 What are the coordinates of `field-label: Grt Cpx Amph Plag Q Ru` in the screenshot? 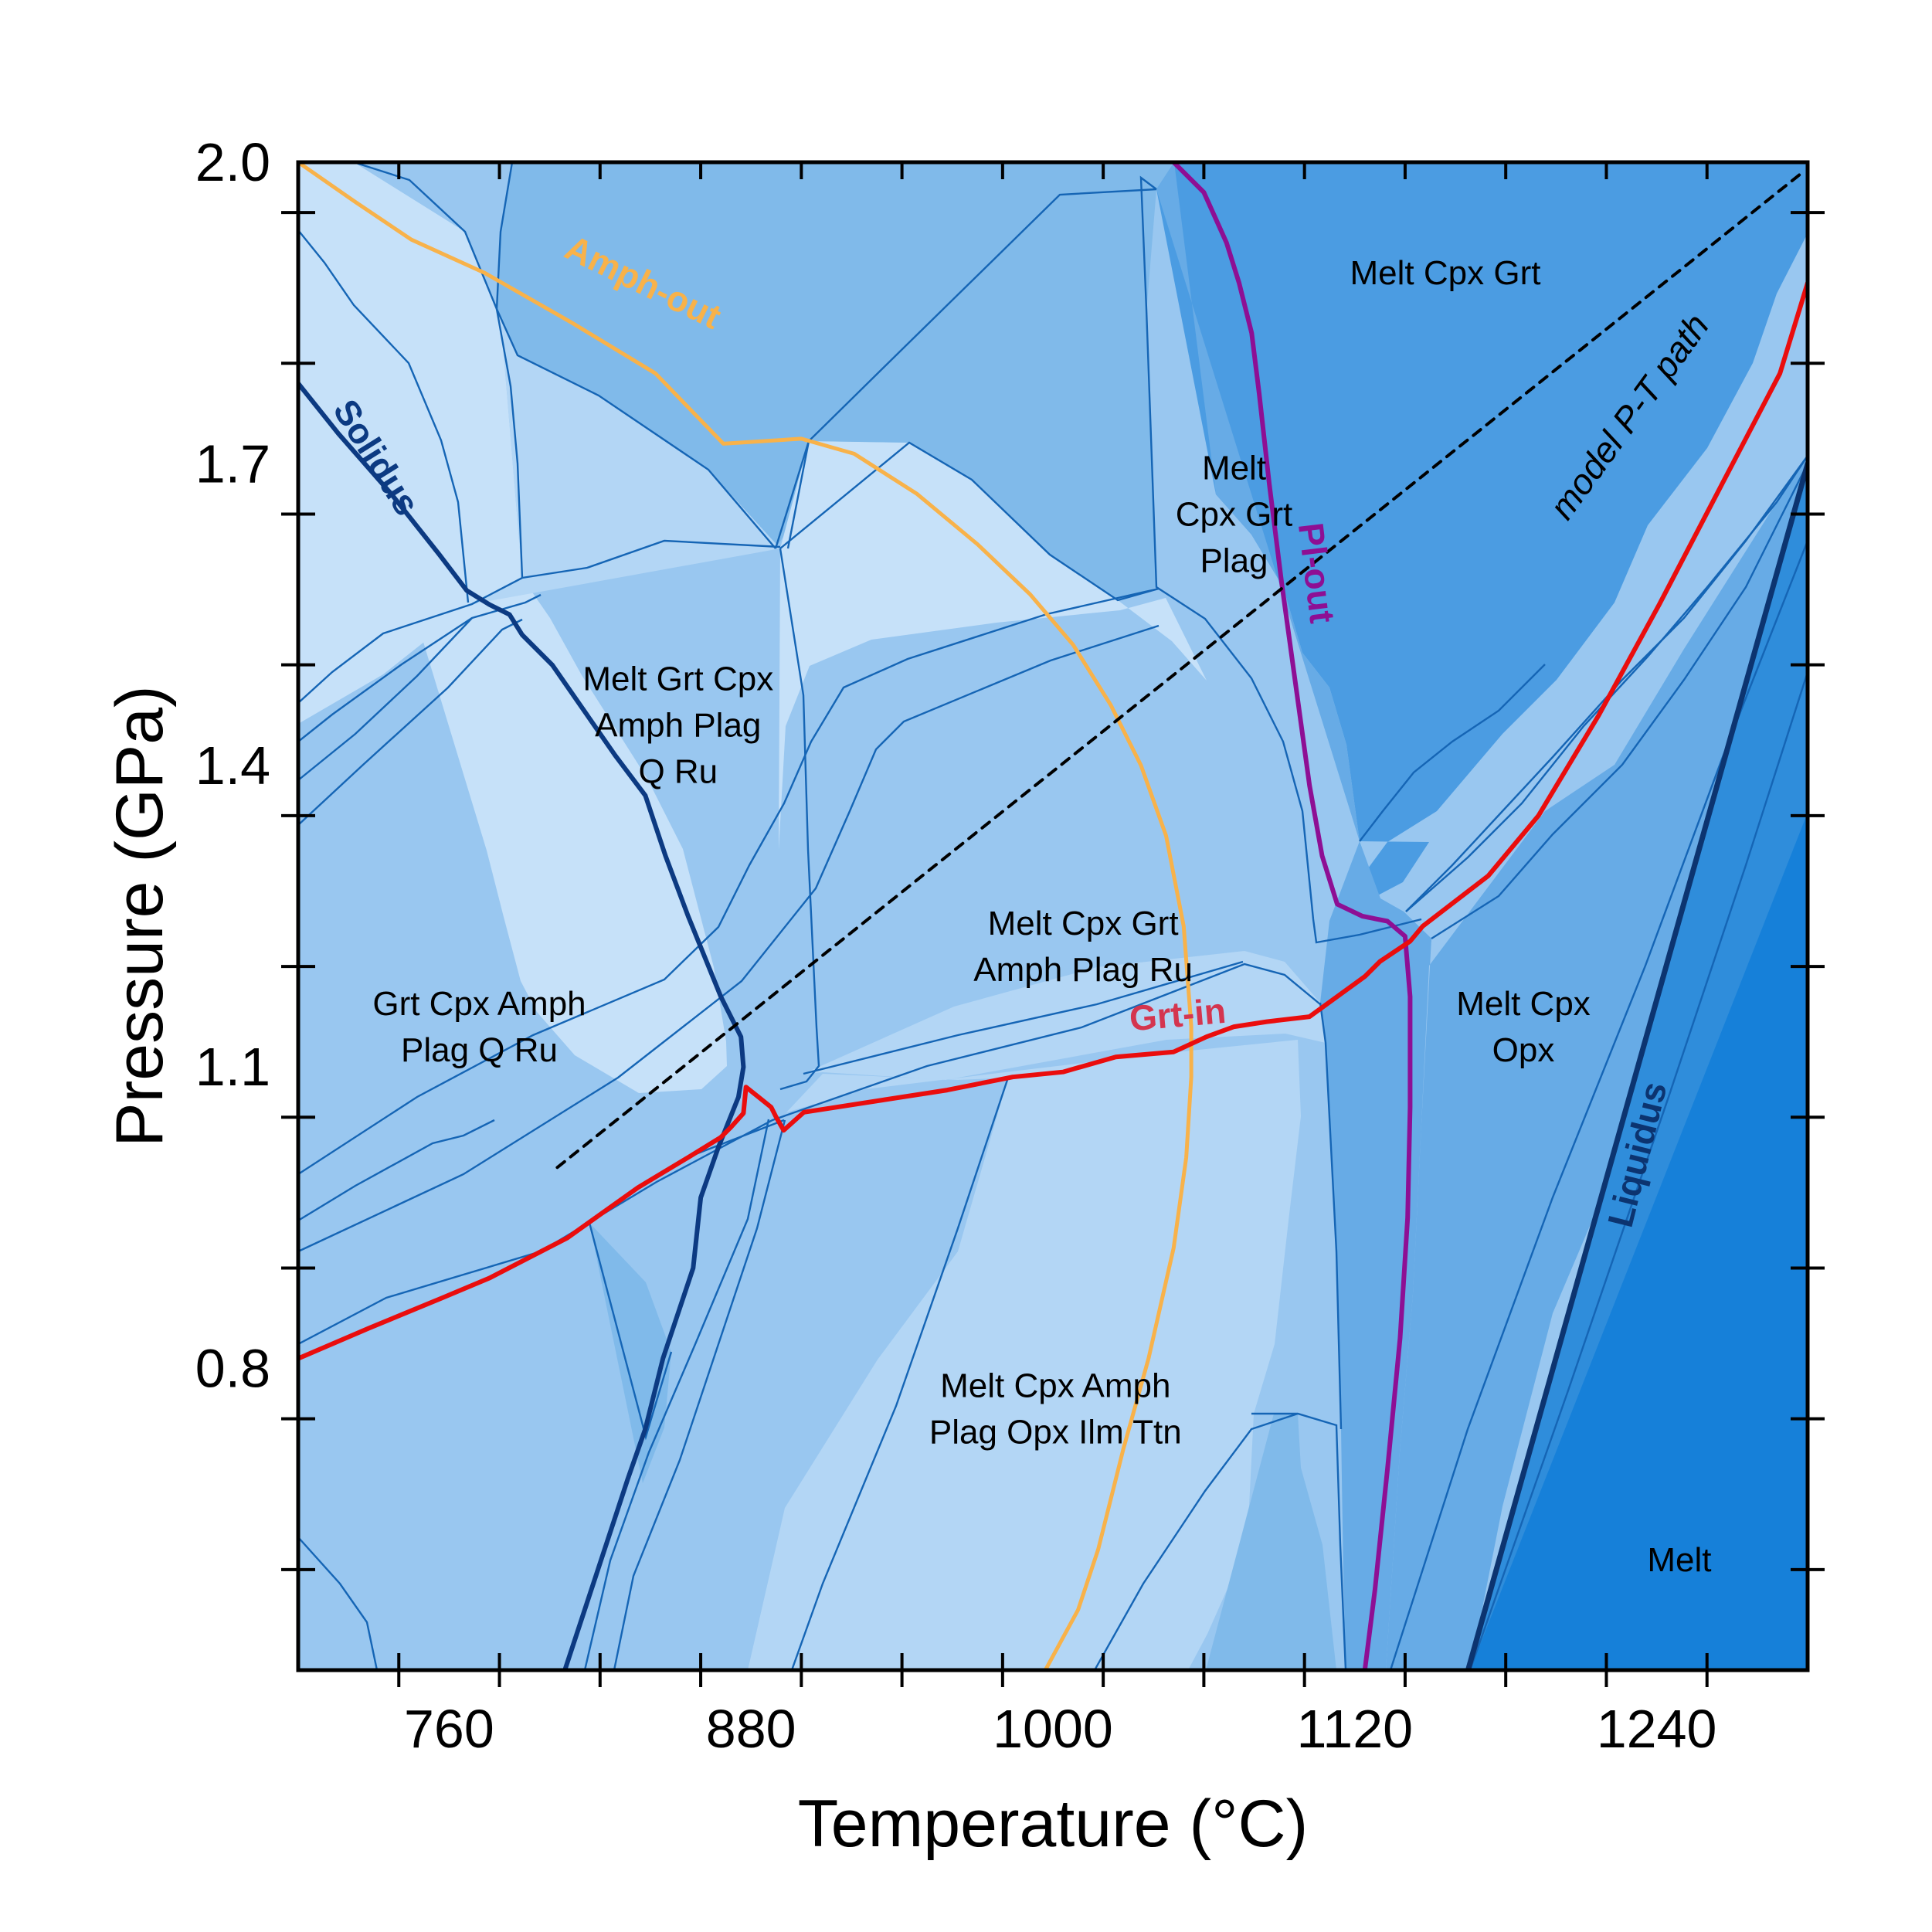 It's located at (479, 1027).